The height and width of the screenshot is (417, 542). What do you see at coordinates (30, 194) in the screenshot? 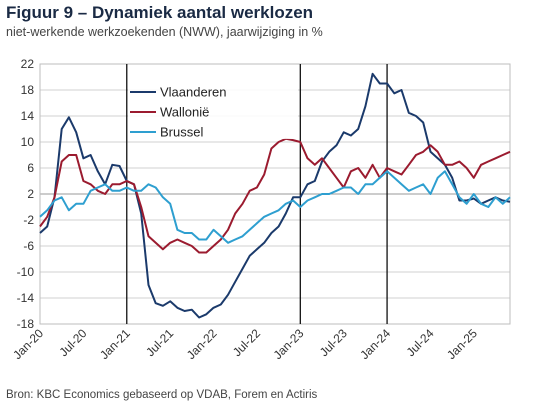
I see `y-tick-label: 2` at bounding box center [30, 194].